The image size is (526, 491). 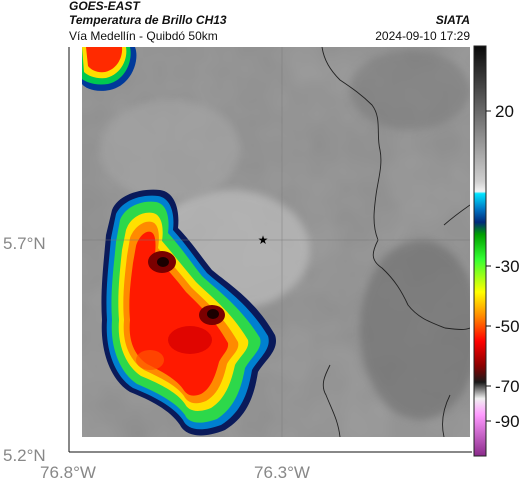 I want to click on colorbar-tick-label: -50, so click(x=507, y=326).